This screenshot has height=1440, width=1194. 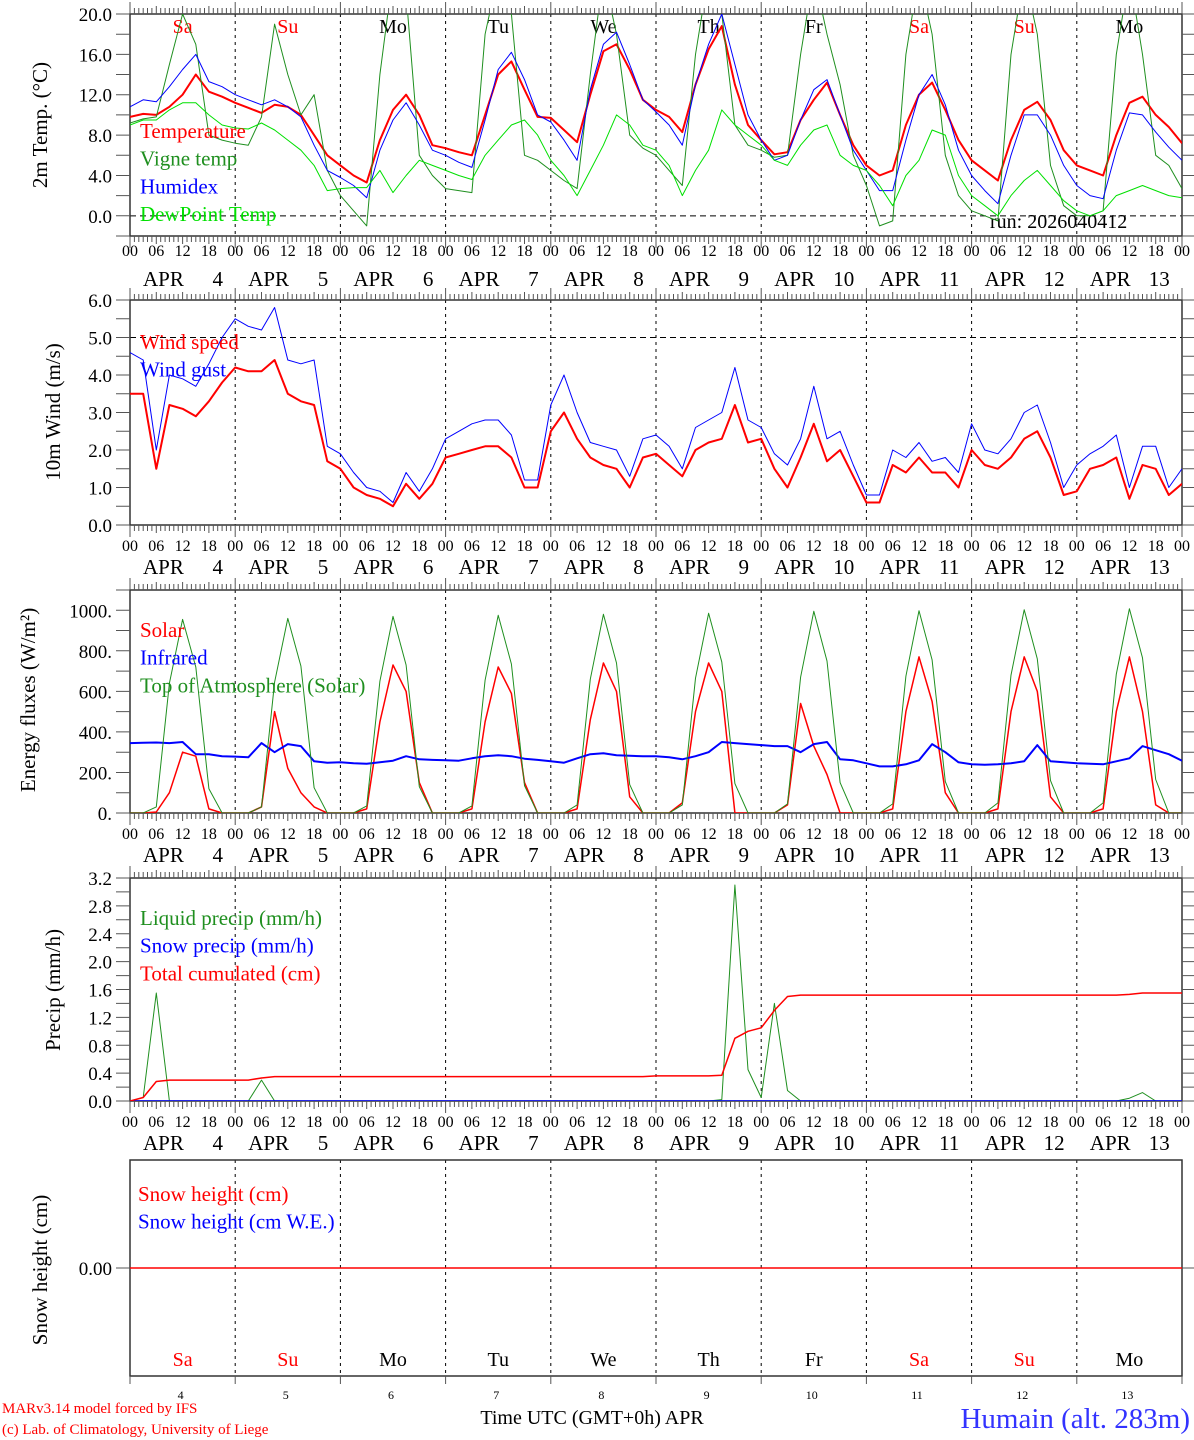 What do you see at coordinates (28, 700) in the screenshot?
I see `y-axis-title: Energy fluxes (W/m²)` at bounding box center [28, 700].